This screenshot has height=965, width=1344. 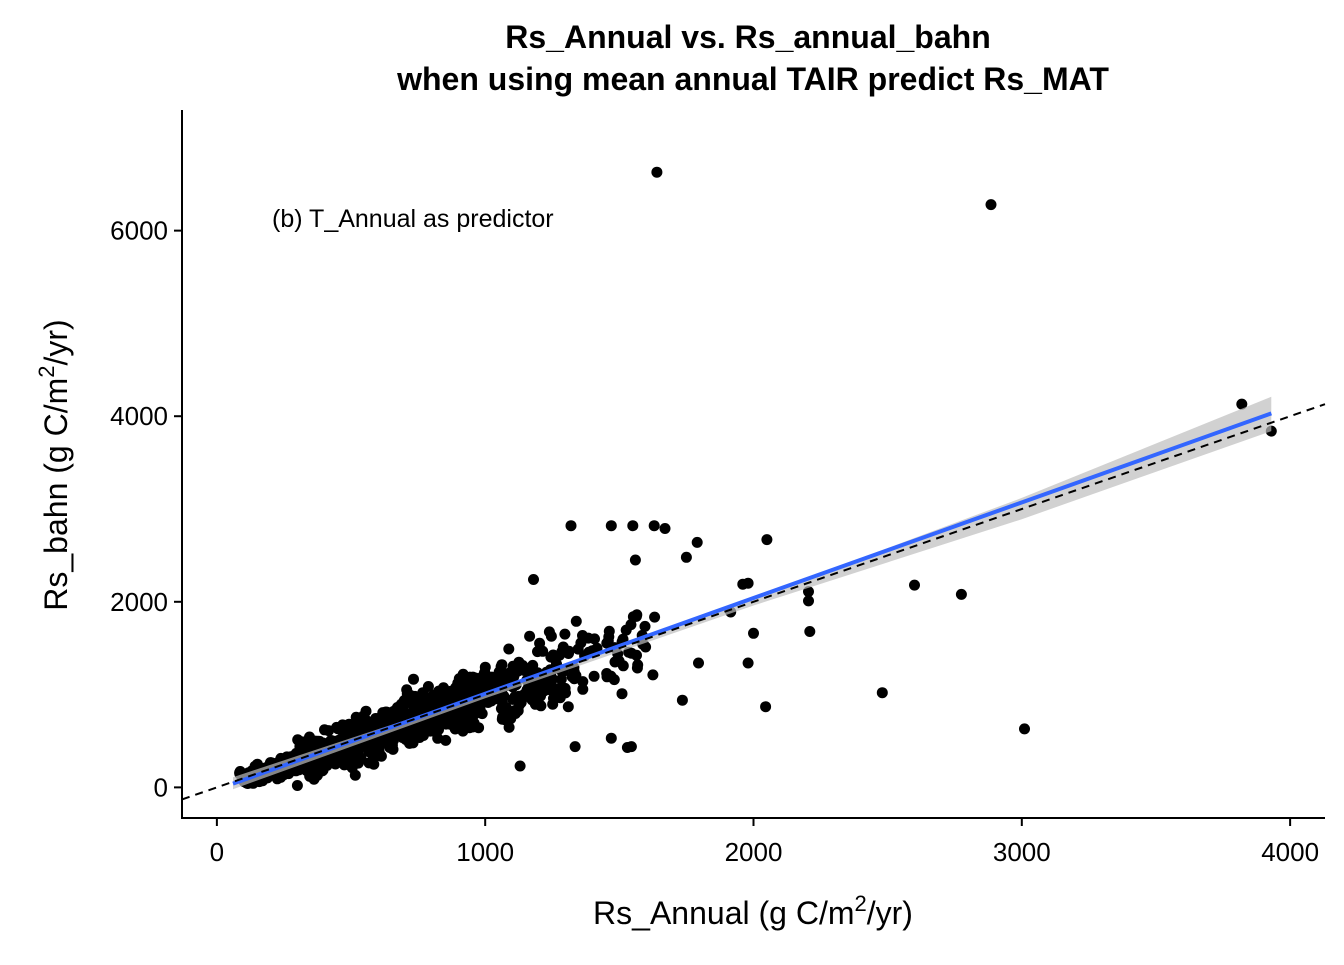 I want to click on x-tick-label: 1000, so click(x=485, y=852).